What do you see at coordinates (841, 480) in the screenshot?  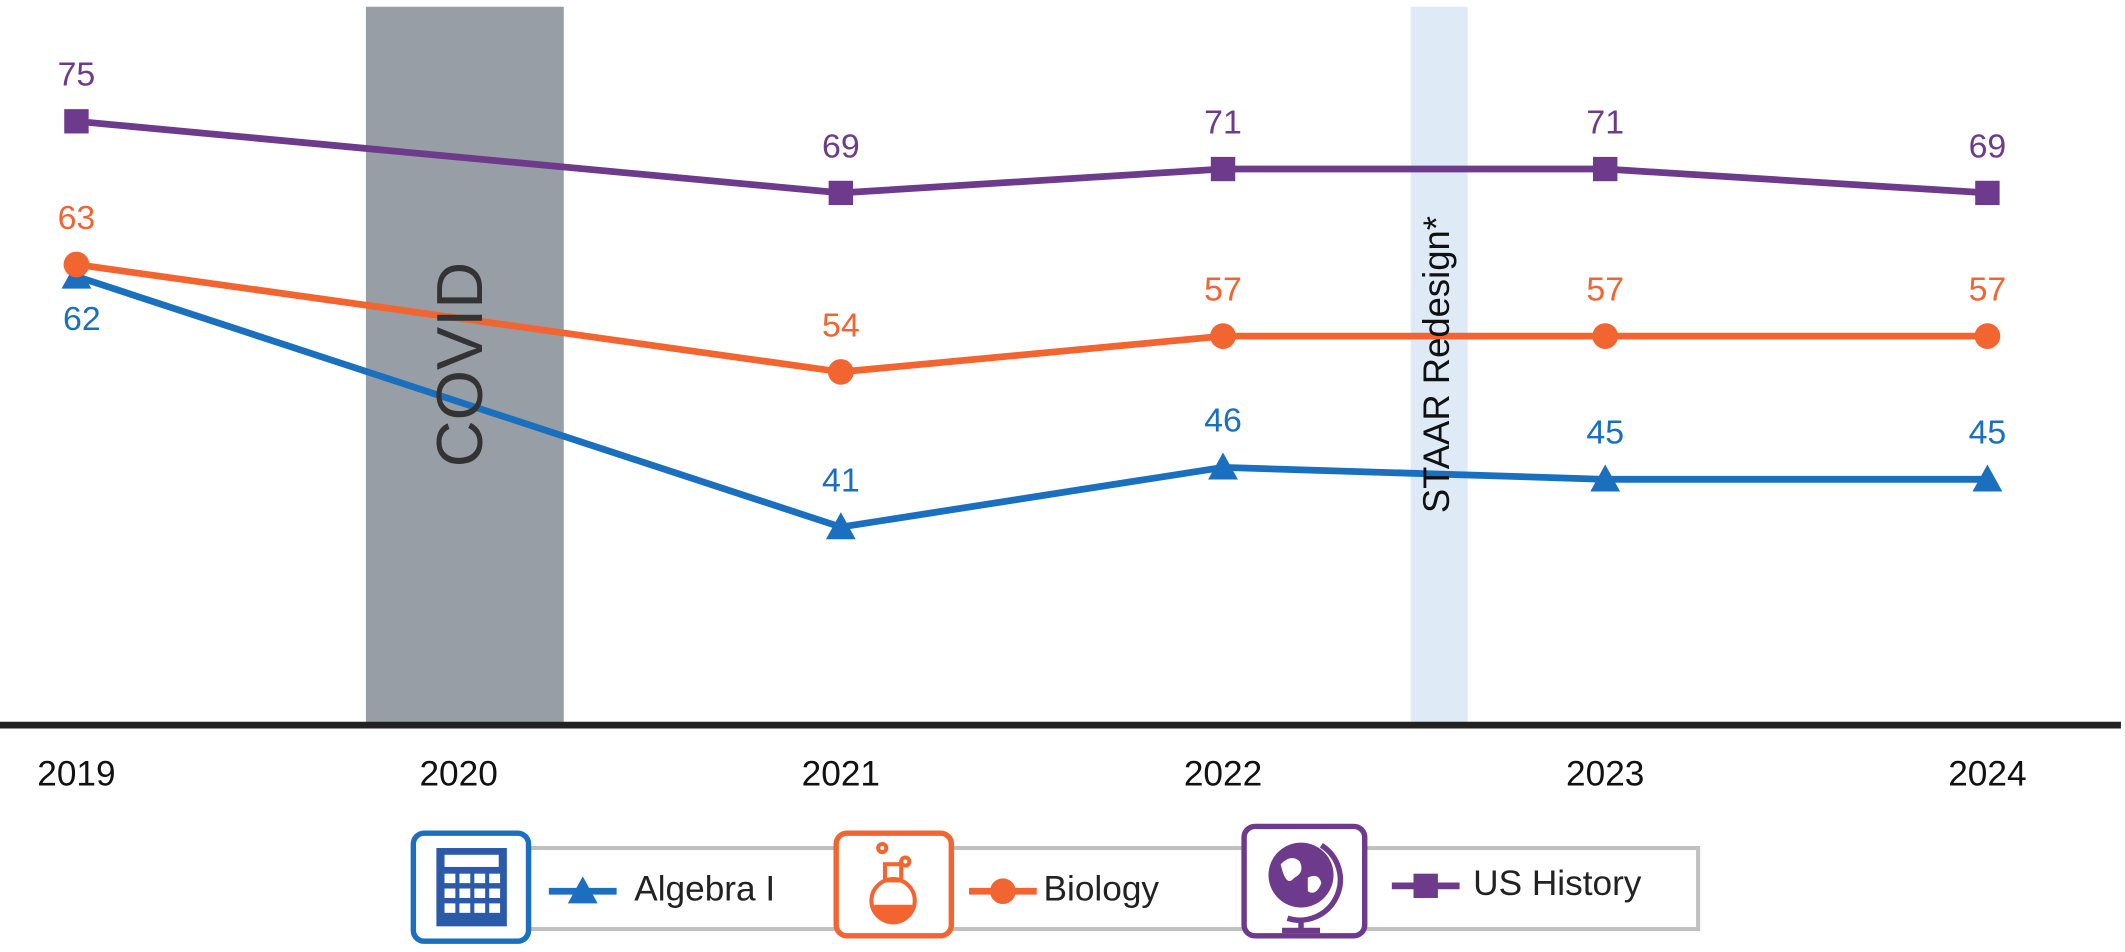 I see `data-label: 41` at bounding box center [841, 480].